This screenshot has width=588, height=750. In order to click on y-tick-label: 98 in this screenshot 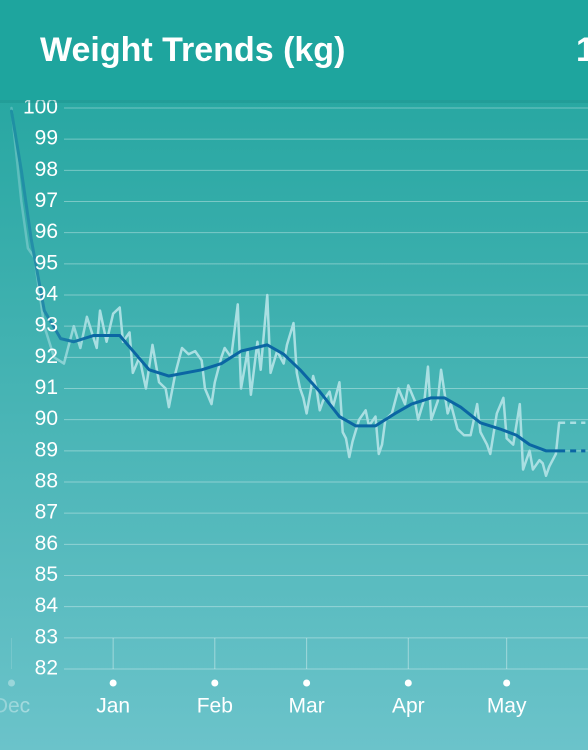, I will do `click(46, 169)`.